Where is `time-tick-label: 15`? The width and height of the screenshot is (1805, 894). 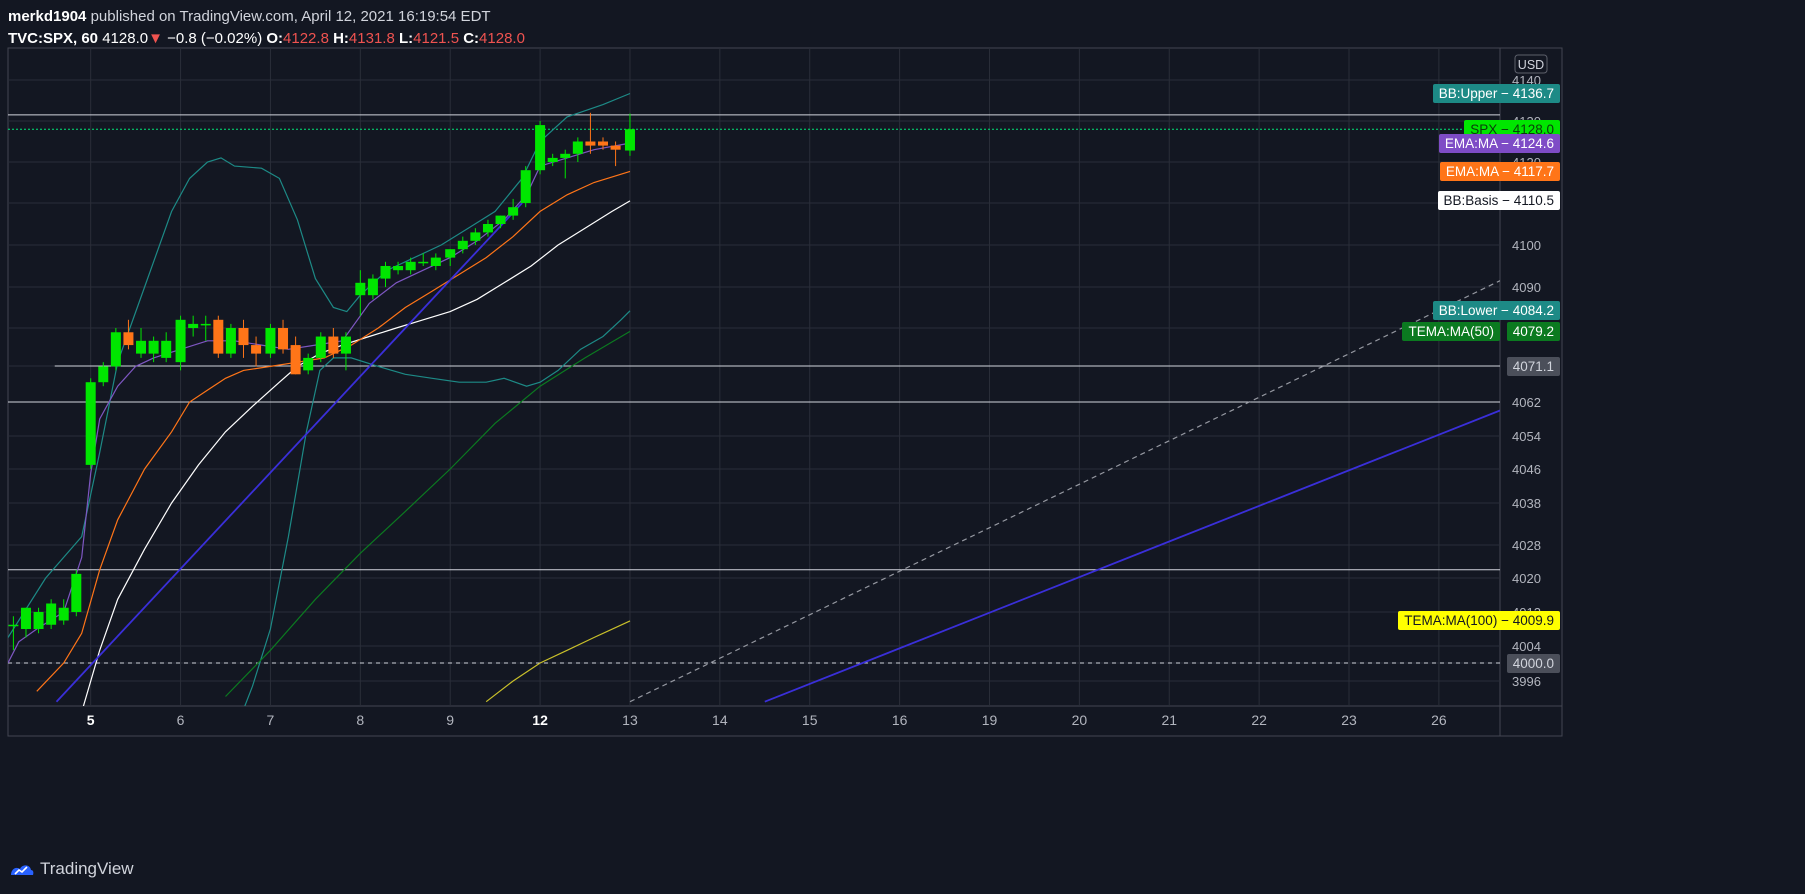
time-tick-label: 15 is located at coordinates (810, 720).